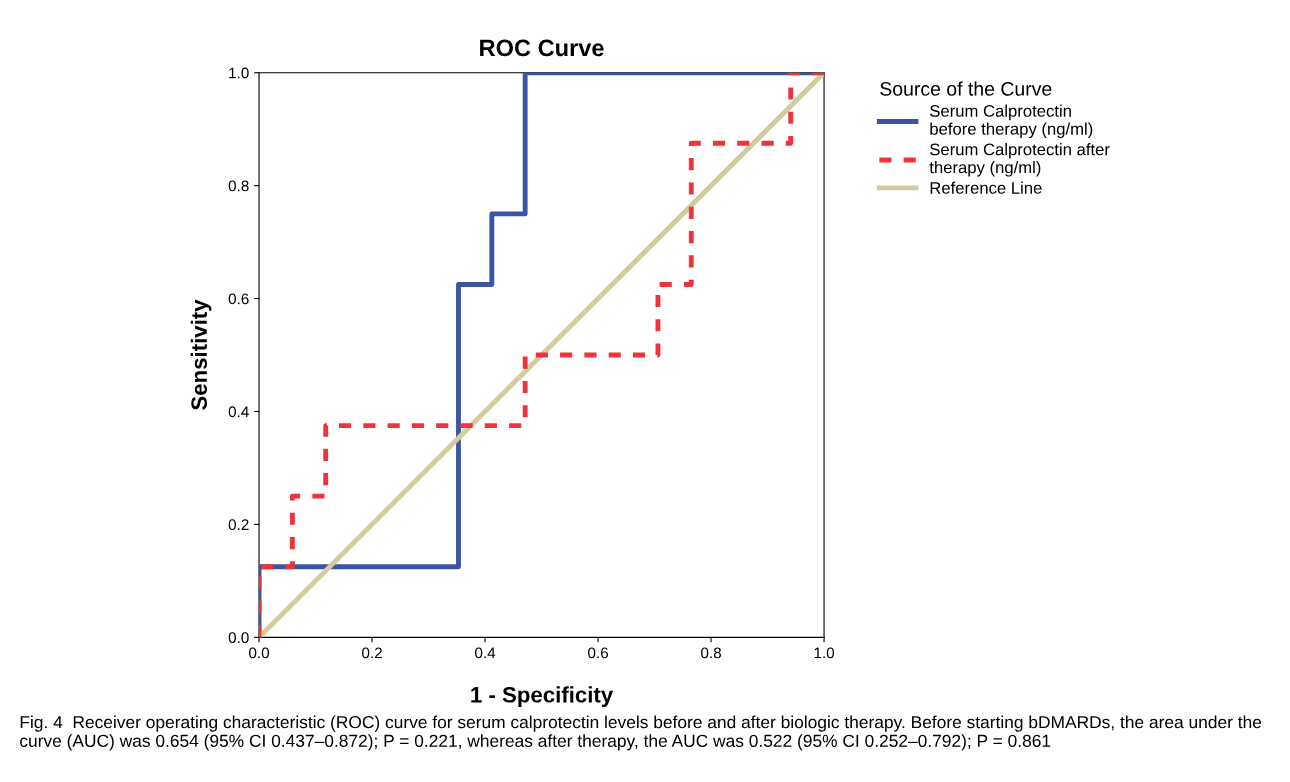  Describe the element at coordinates (485, 653) in the screenshot. I see `x-tick-label: 0.4` at that location.